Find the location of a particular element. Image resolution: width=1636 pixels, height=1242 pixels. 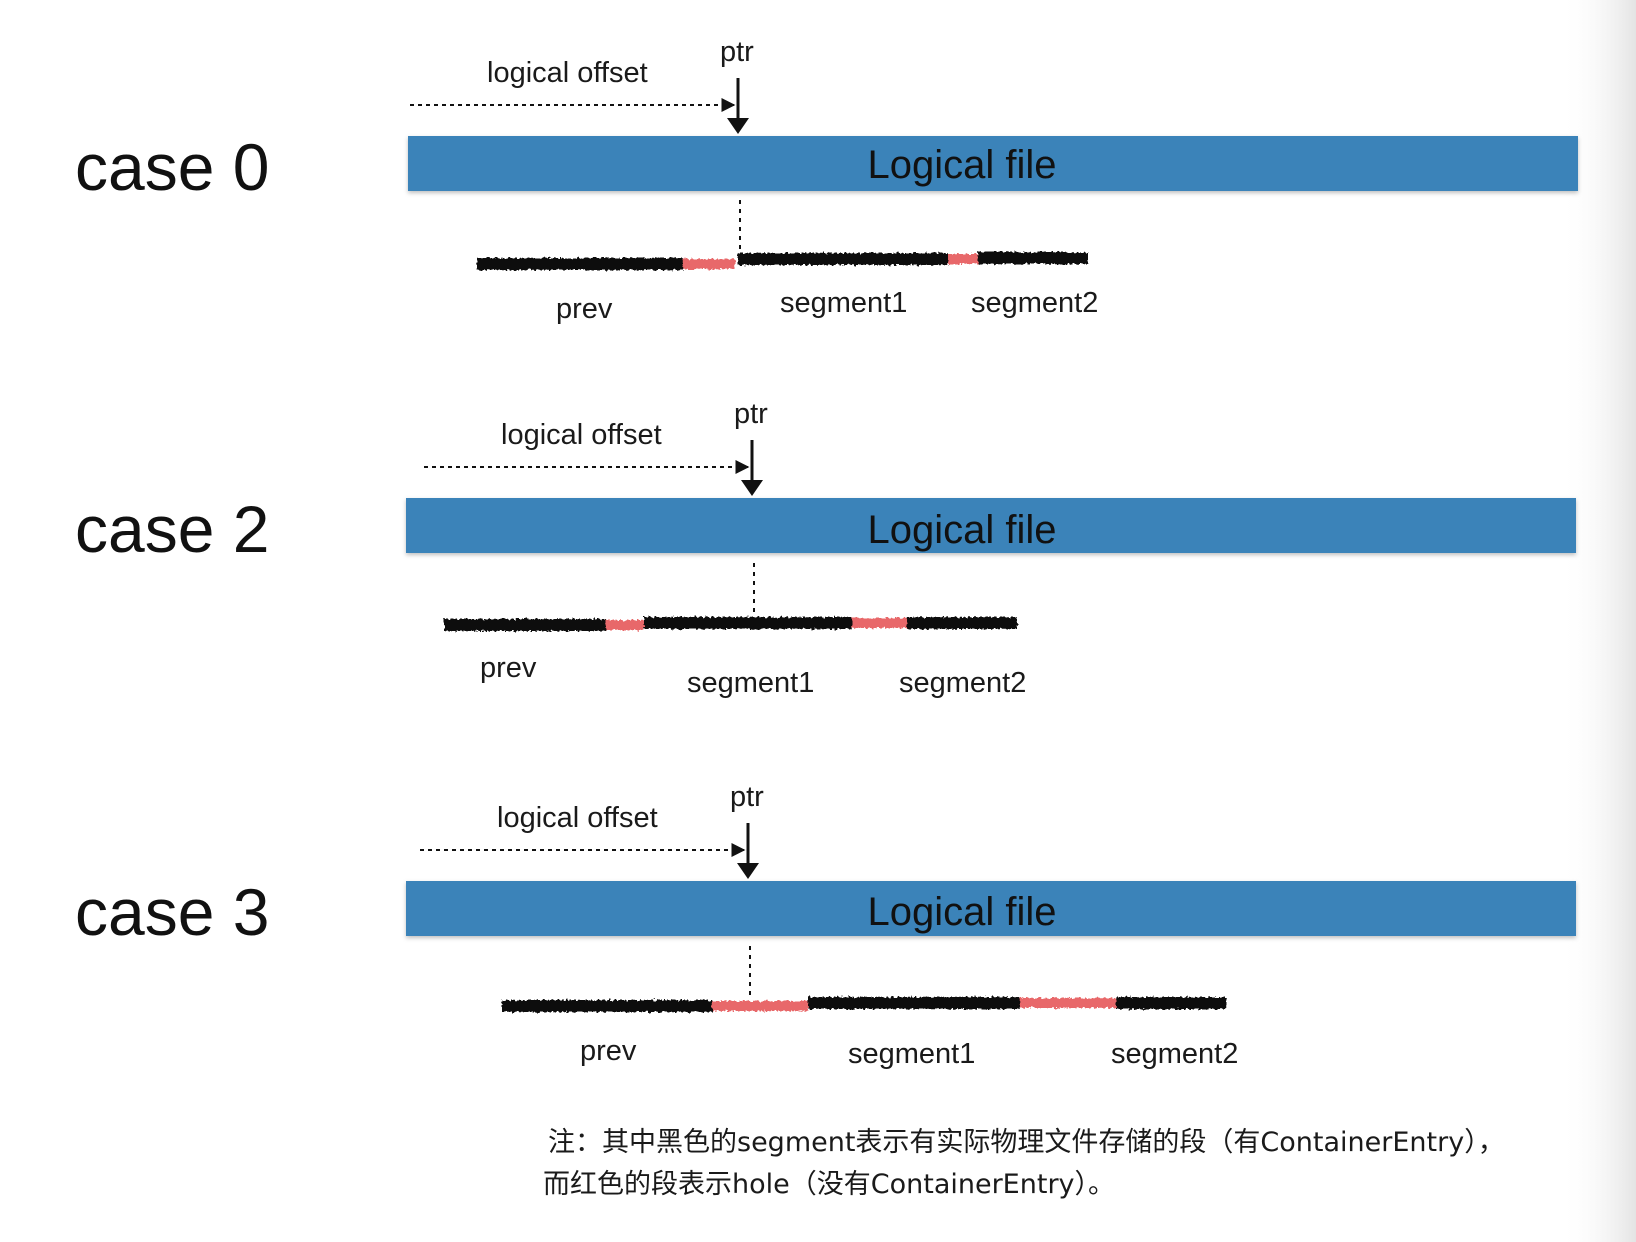

case-0-label: case 0 is located at coordinates (172, 167).